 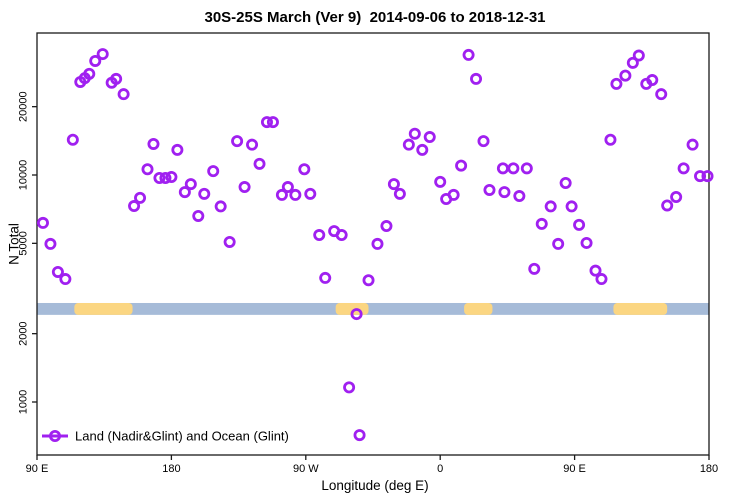 I want to click on surface-band, so click(x=373, y=308).